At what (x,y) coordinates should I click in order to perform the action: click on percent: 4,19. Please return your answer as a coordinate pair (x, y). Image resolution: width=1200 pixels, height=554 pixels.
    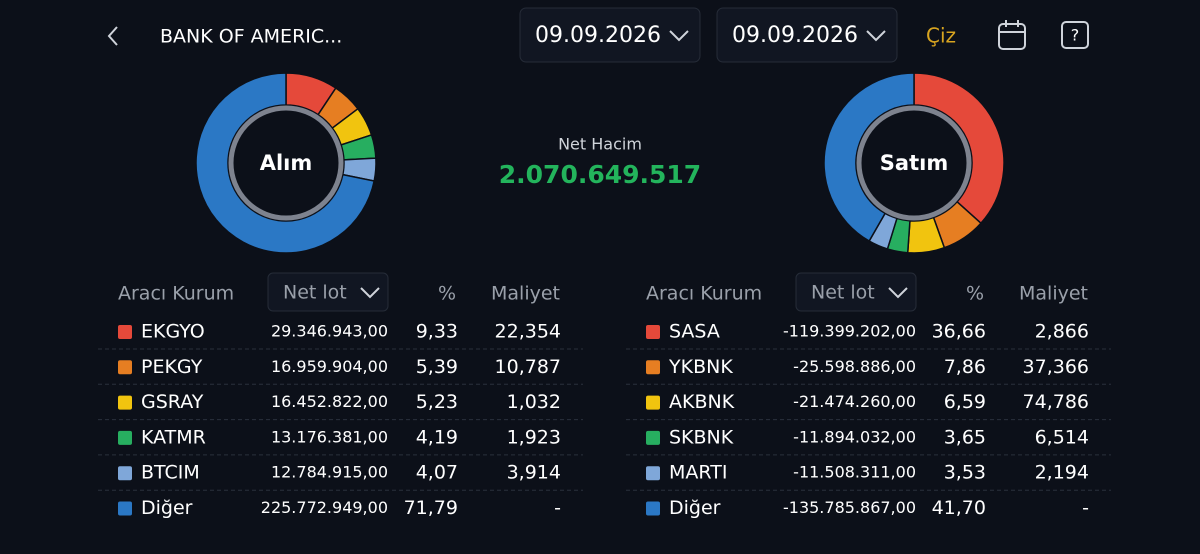
    Looking at the image, I should click on (437, 437).